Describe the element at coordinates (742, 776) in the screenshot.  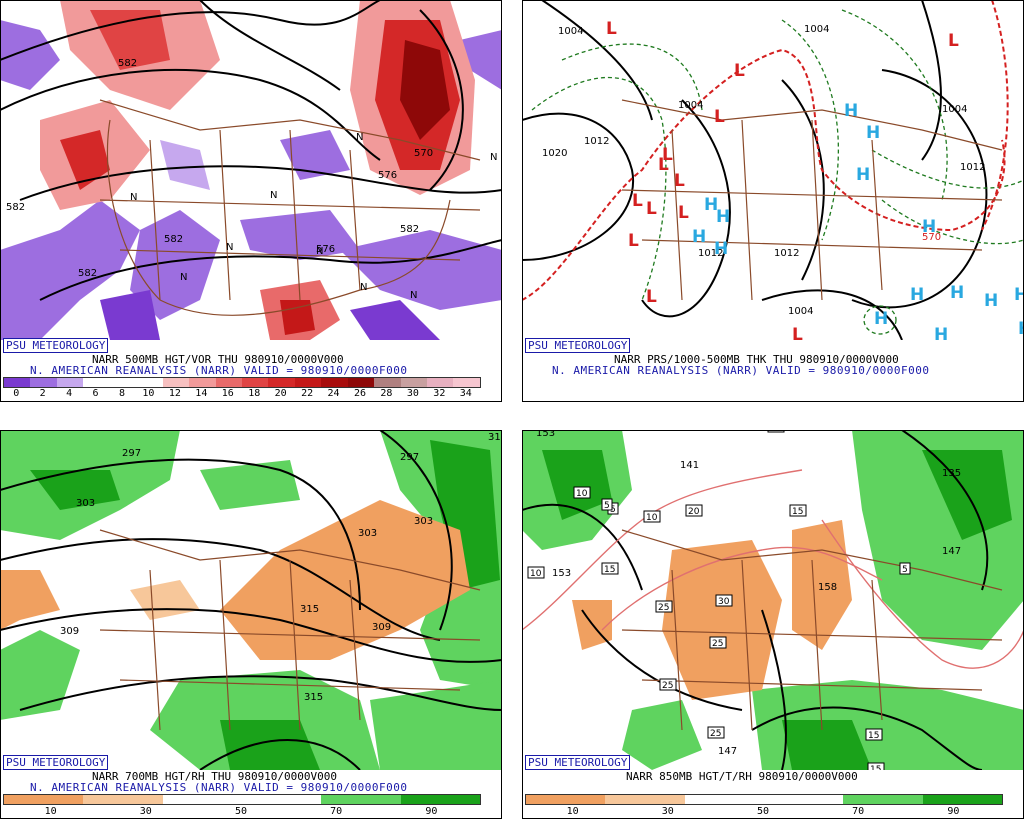
I see `chart-title-line: NARR 850MB HGT/T/RH 980910/0000V000` at that location.